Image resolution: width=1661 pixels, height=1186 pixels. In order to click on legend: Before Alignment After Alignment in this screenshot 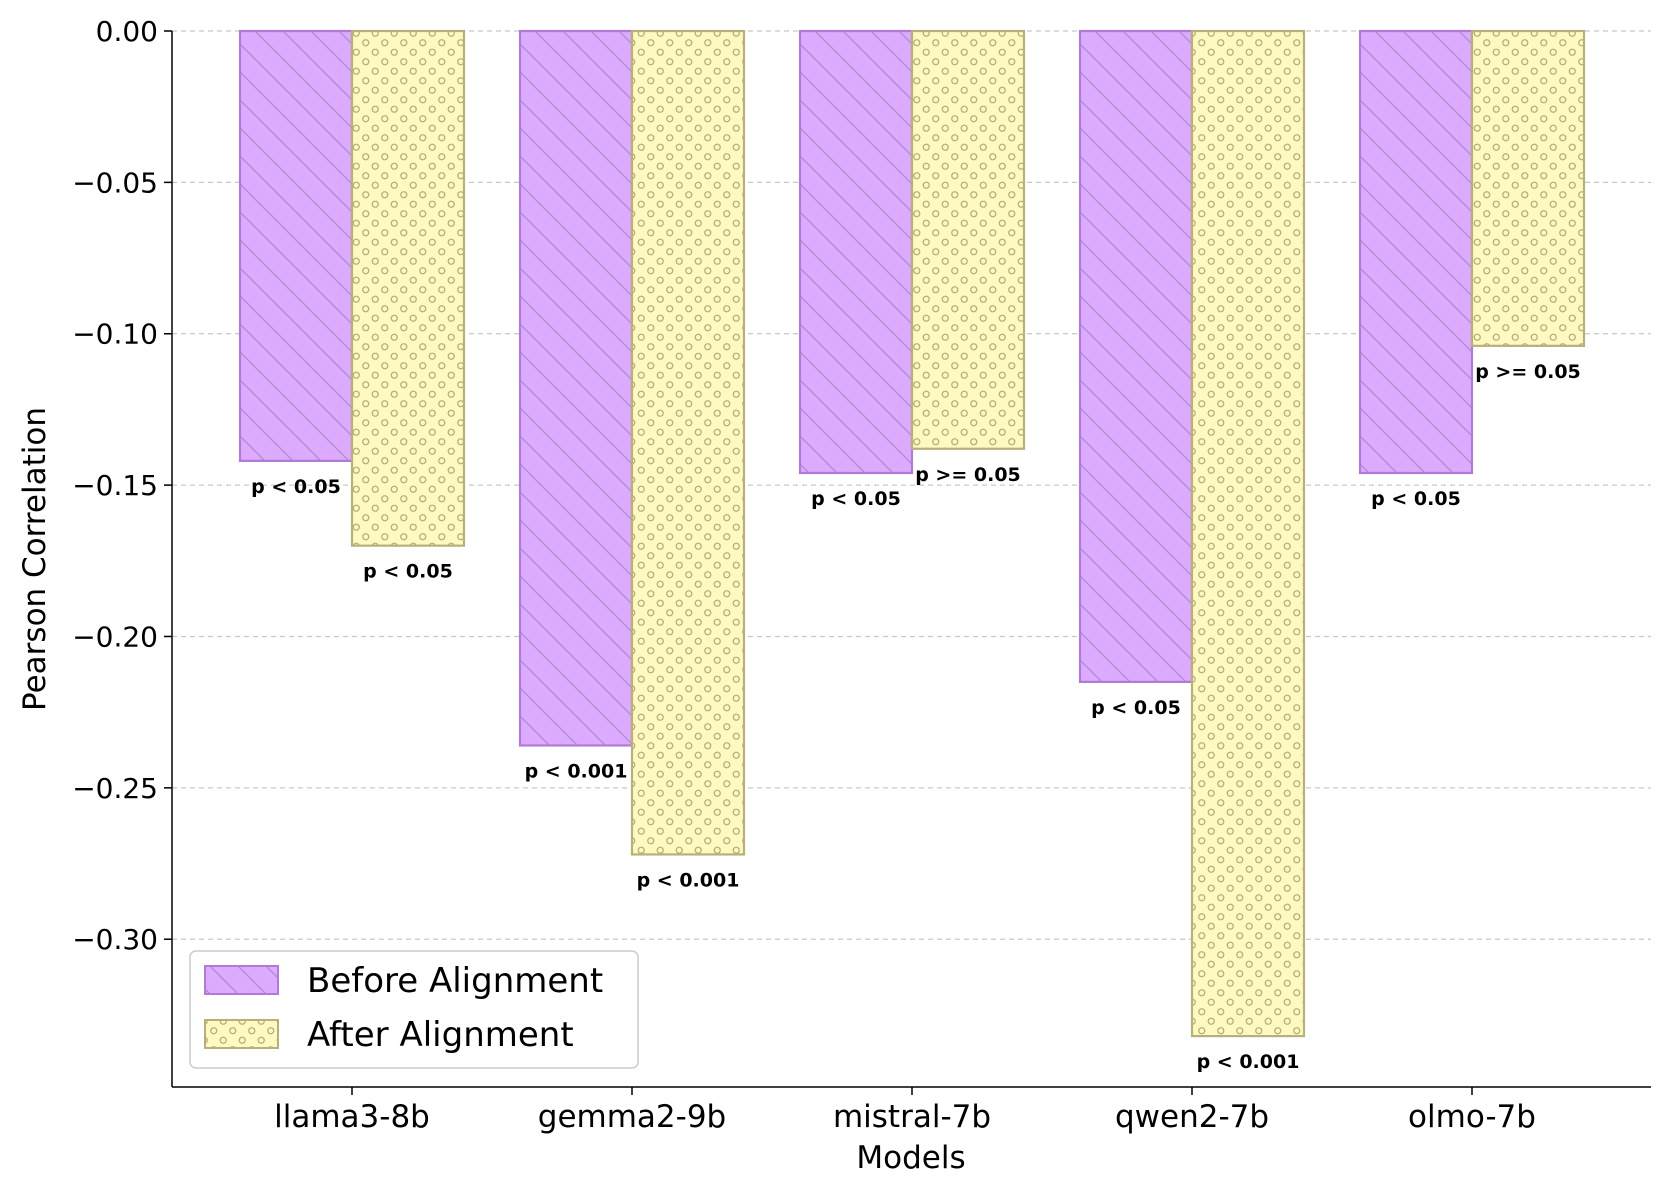, I will do `click(414, 1009)`.